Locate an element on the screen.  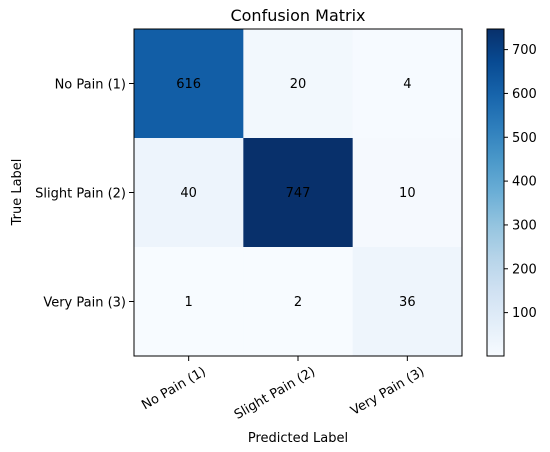
chart-title: Confusion Matrix is located at coordinates (297, 15).